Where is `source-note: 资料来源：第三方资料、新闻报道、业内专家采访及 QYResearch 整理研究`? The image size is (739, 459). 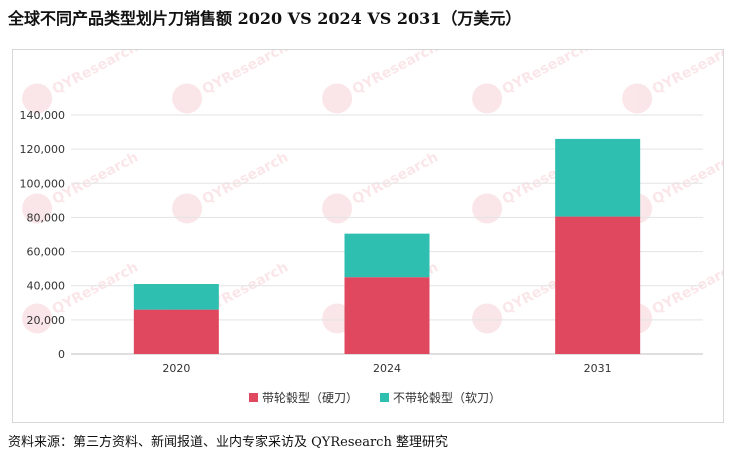
source-note: 资料来源：第三方资料、新闻报道、业内专家采访及 QYResearch 整理研究 is located at coordinates (228, 442).